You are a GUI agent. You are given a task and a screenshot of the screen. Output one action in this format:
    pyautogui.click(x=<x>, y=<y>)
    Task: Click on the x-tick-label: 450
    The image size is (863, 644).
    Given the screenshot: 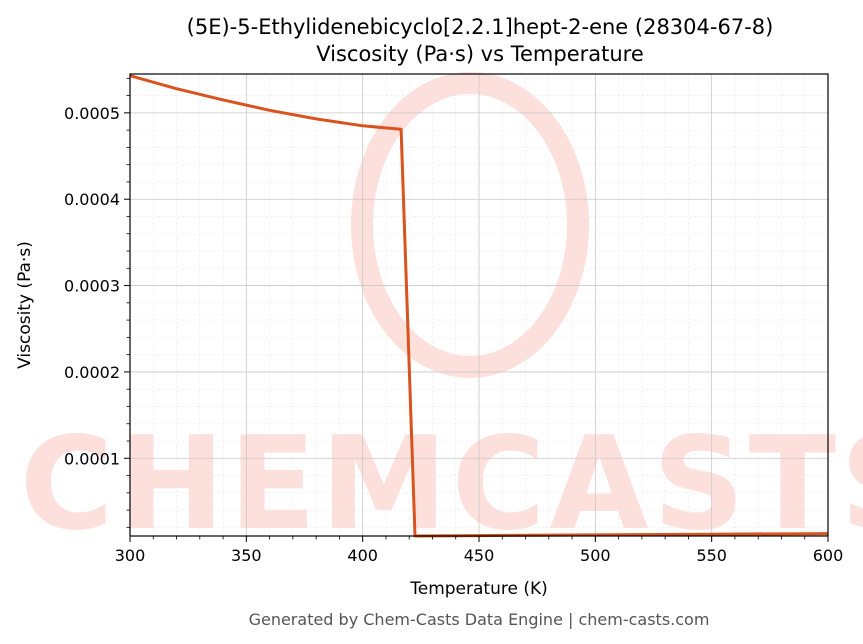 What is the action you would take?
    pyautogui.click(x=479, y=555)
    